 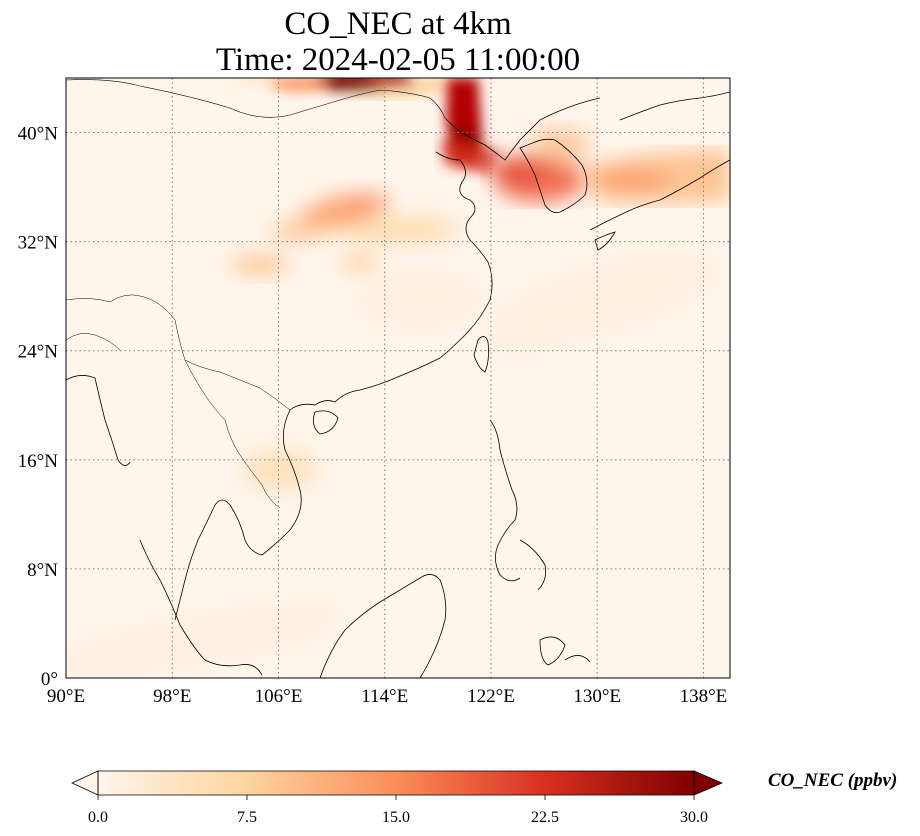 What do you see at coordinates (396, 783) in the screenshot?
I see `colorbar-gradient` at bounding box center [396, 783].